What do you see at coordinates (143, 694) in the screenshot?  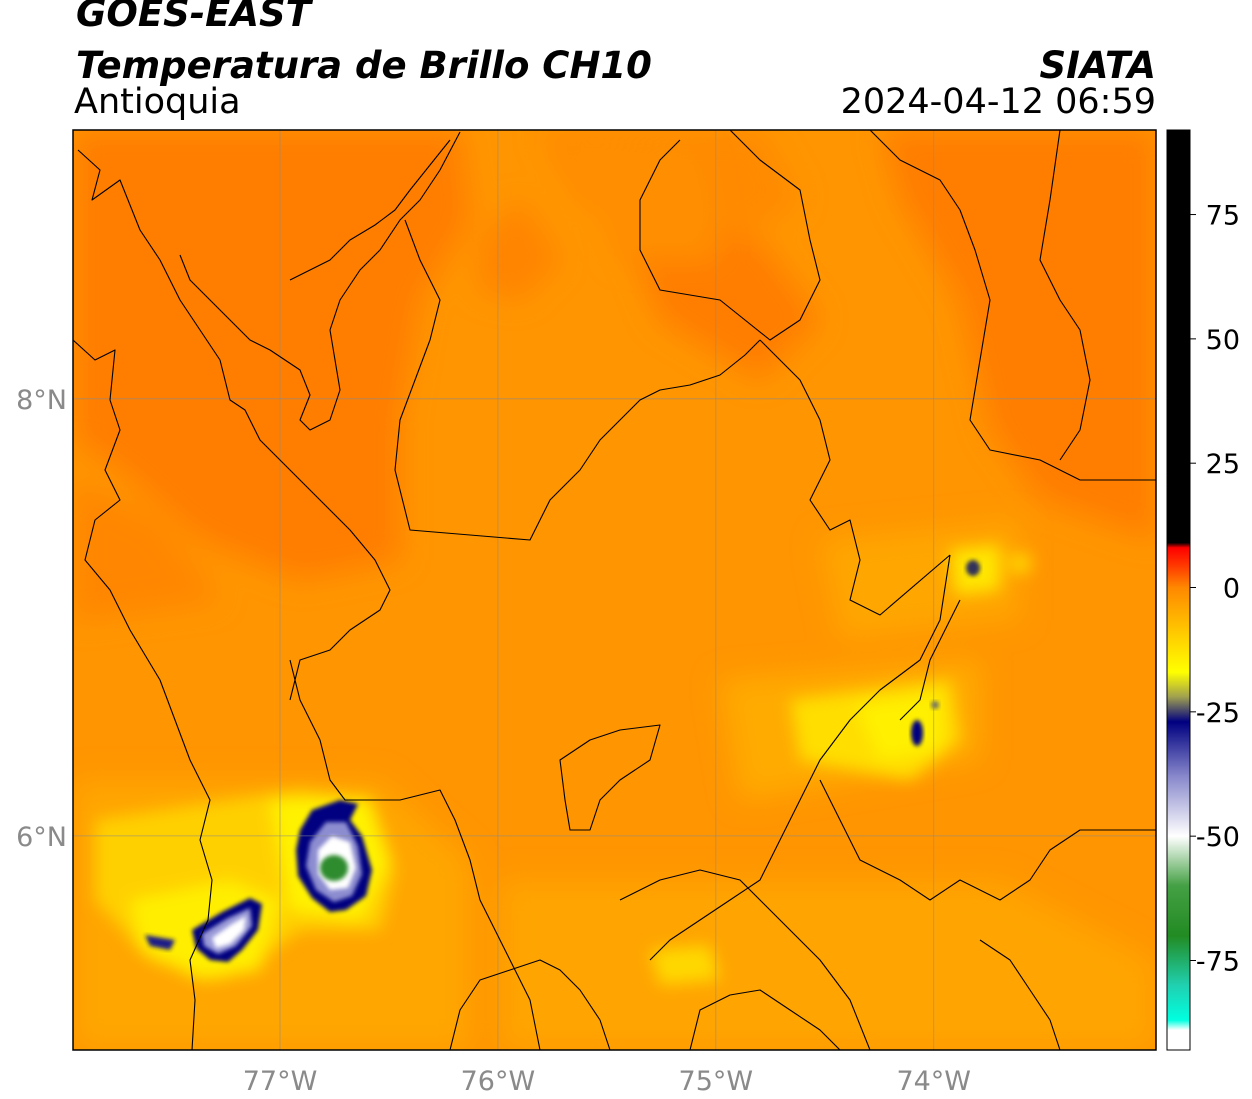 I see `boundary-west` at bounding box center [143, 694].